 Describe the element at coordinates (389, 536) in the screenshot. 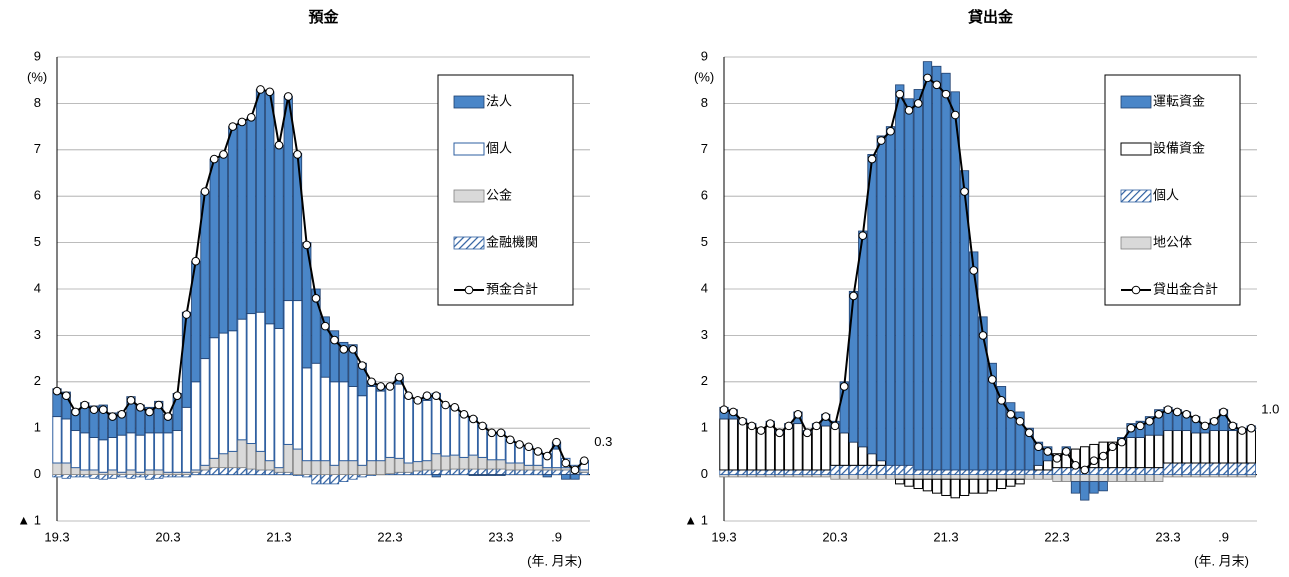

I see `x-tick-label: 22.3` at that location.